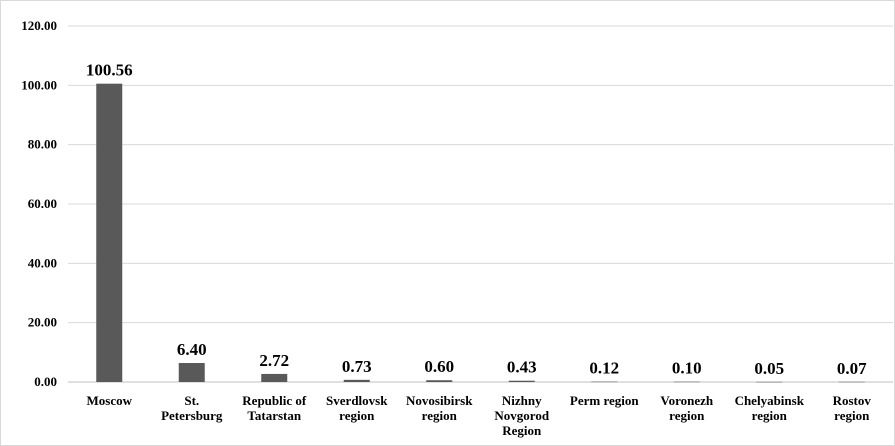  Describe the element at coordinates (192, 408) in the screenshot. I see `category-label: St. Petersburg` at that location.